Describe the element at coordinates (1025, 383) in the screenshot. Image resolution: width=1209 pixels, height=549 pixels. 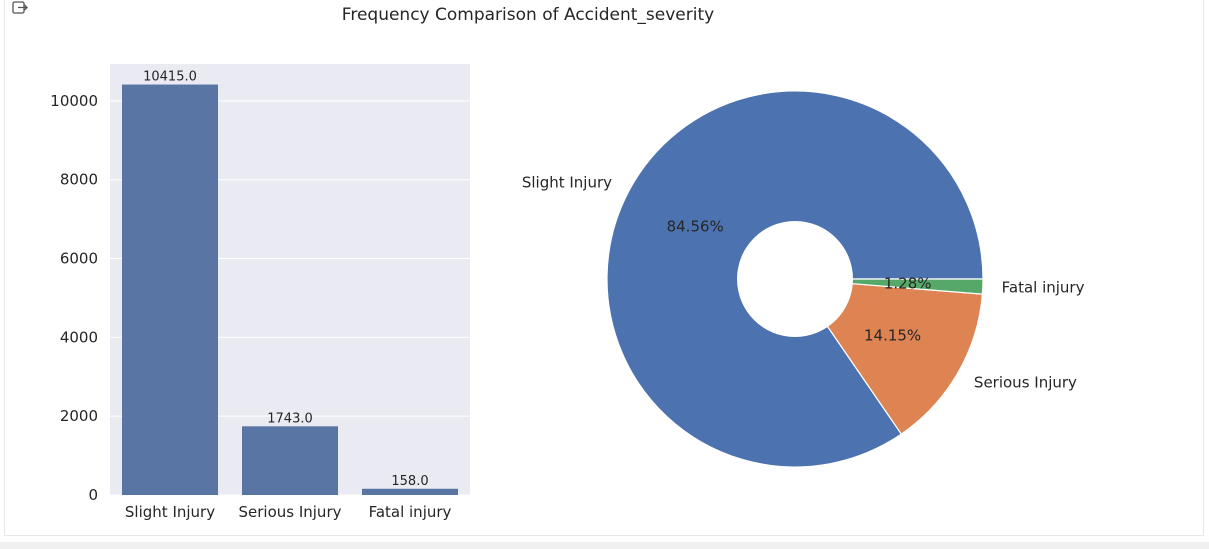
I see `pie-category-label: Serious Injury` at that location.